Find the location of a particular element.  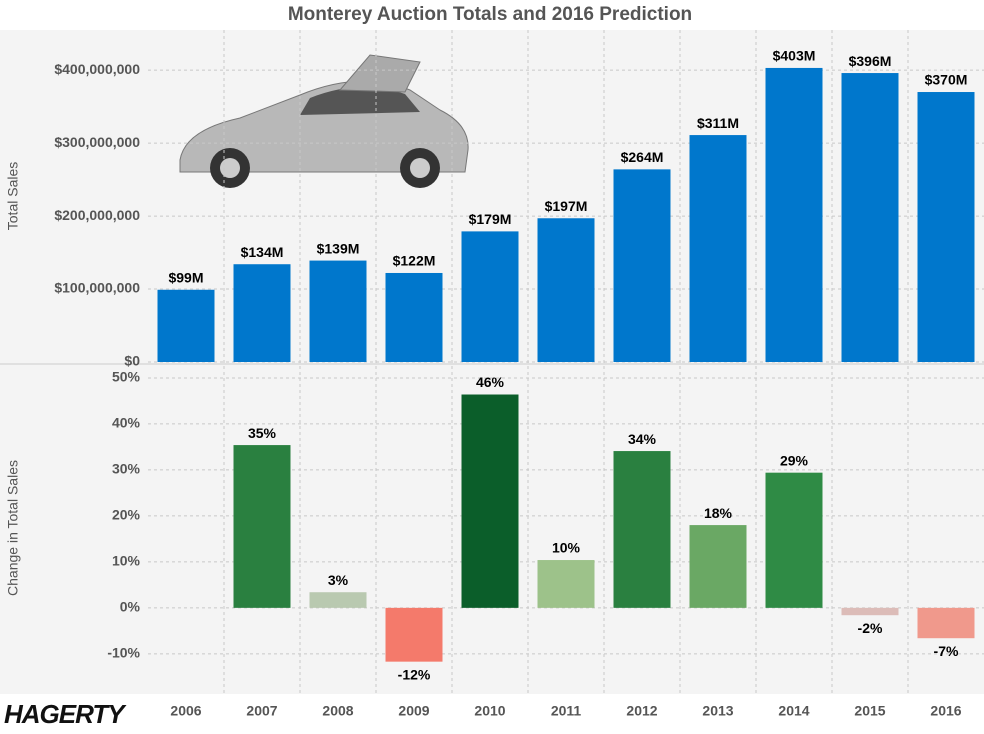

value-label: $99M is located at coordinates (185, 277).